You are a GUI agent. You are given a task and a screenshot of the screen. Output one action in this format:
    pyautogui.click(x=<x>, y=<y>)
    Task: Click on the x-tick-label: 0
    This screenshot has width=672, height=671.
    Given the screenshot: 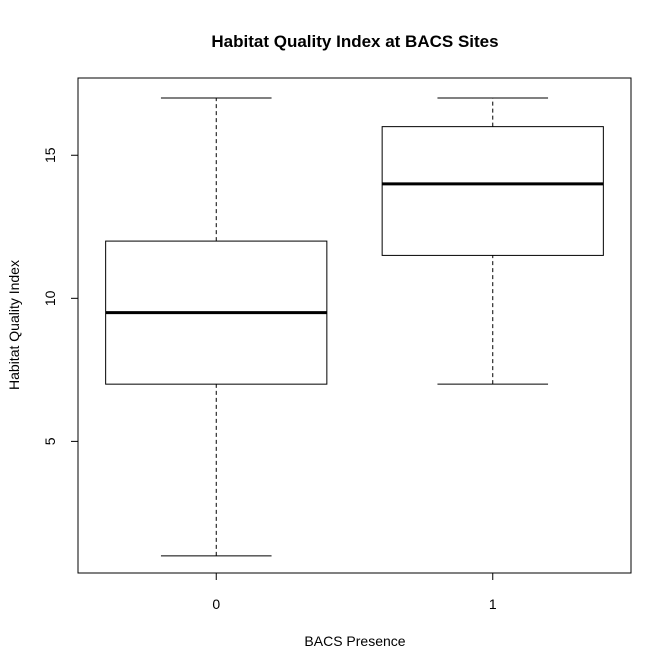 What is the action you would take?
    pyautogui.click(x=216, y=604)
    